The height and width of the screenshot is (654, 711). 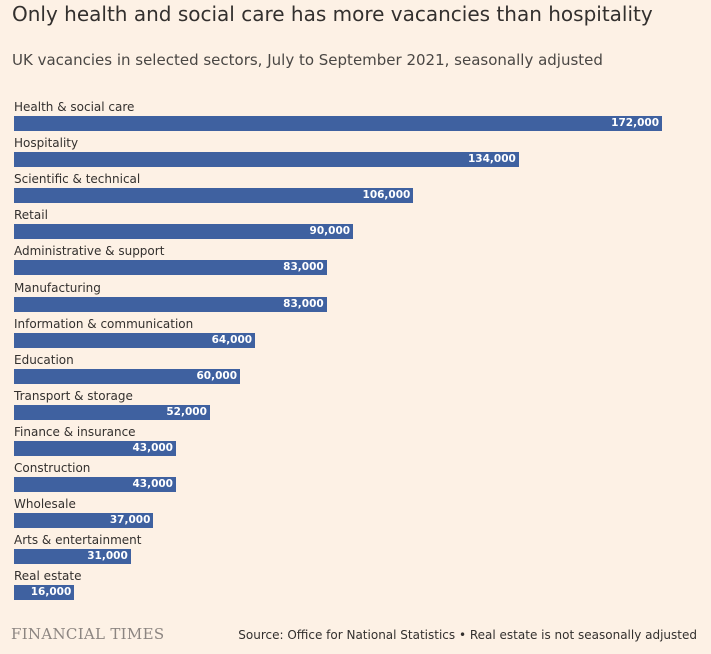 What do you see at coordinates (45, 504) in the screenshot?
I see `category-label: Wholesale` at bounding box center [45, 504].